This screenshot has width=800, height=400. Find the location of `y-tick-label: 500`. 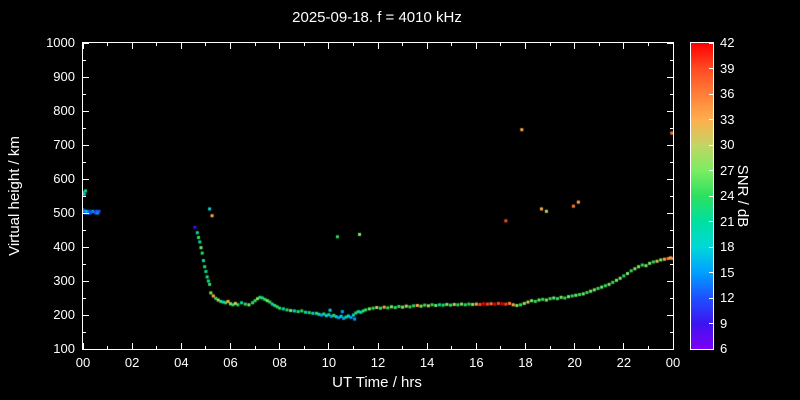

y-tick-label: 500 is located at coordinates (64, 212).